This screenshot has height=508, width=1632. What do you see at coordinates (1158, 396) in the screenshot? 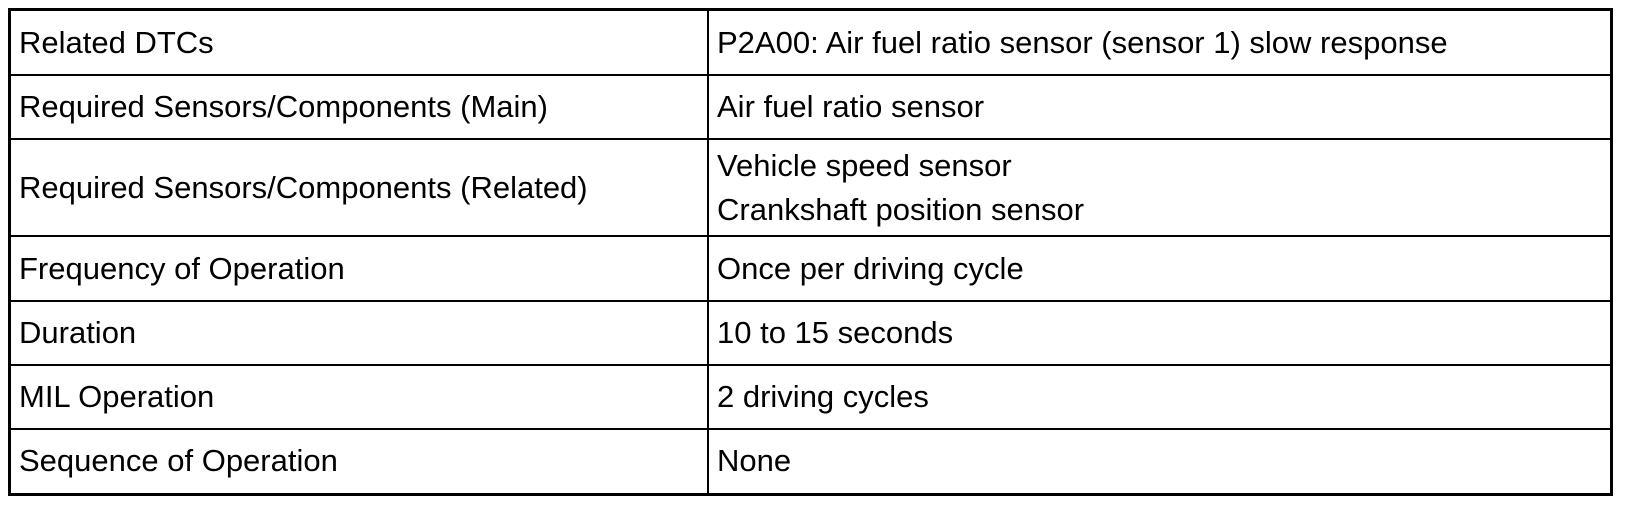
I see `row-value-mil-operation: 2 driving cycles` at bounding box center [1158, 396].